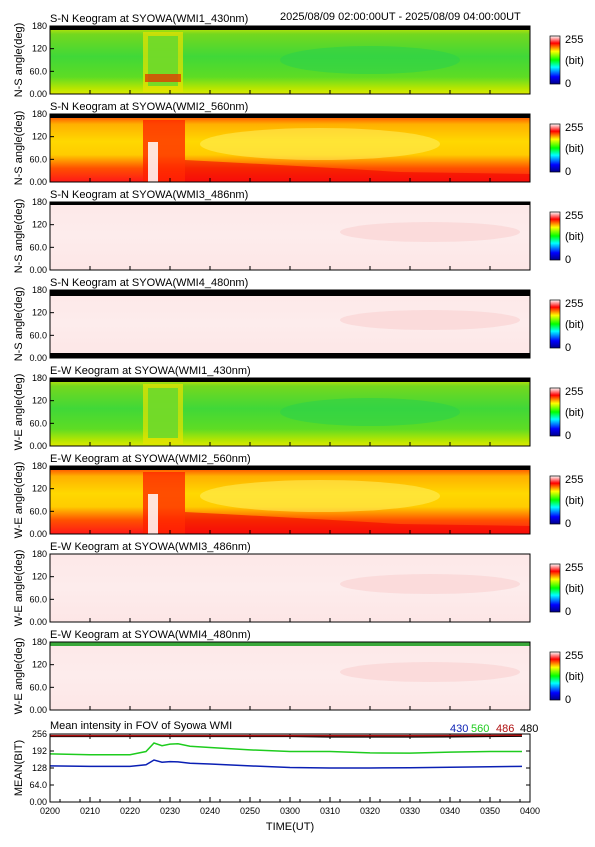 The width and height of the screenshot is (595, 847). What do you see at coordinates (290, 811) in the screenshot?
I see `x-tick-label: 0300` at bounding box center [290, 811].